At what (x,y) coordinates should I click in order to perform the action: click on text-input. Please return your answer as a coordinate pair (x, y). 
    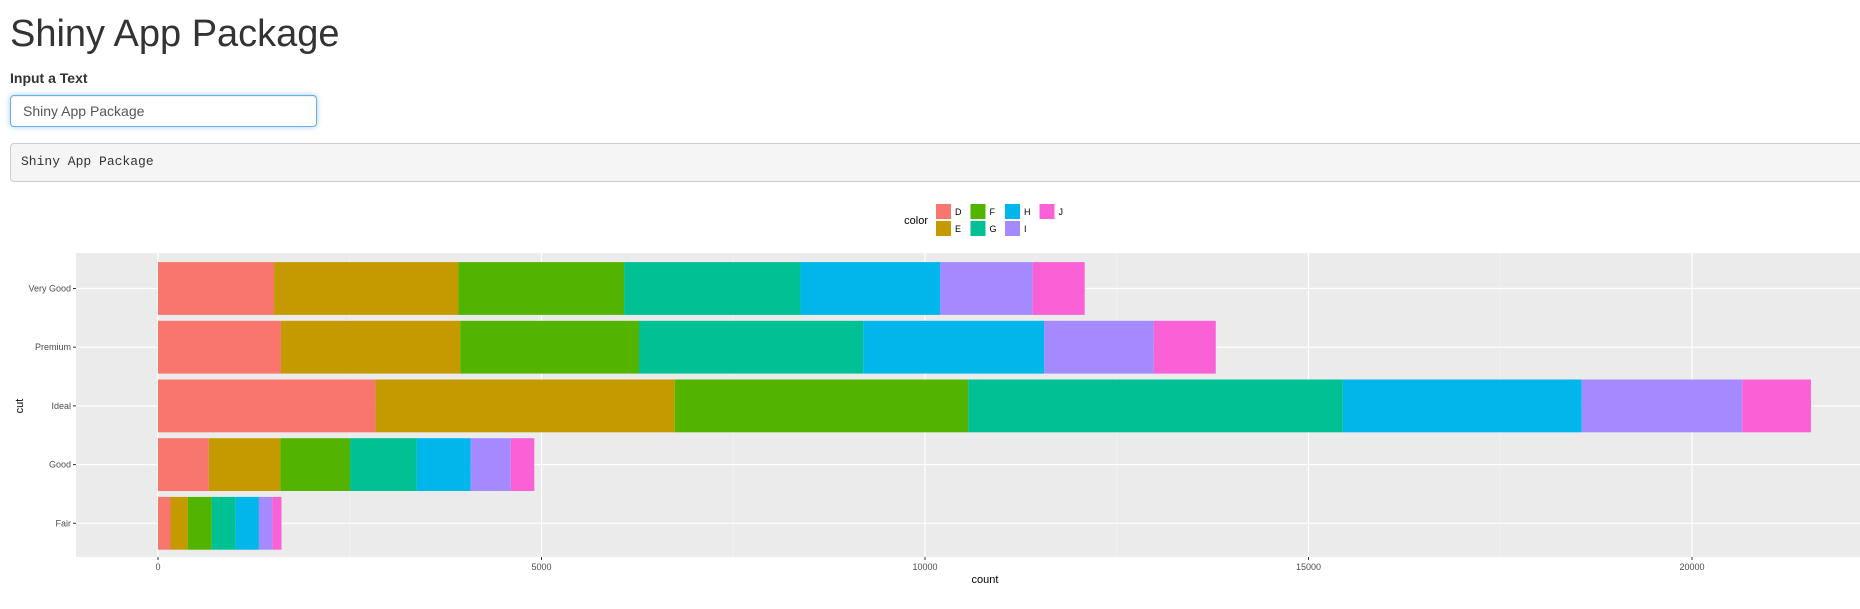
    Looking at the image, I should click on (163, 111).